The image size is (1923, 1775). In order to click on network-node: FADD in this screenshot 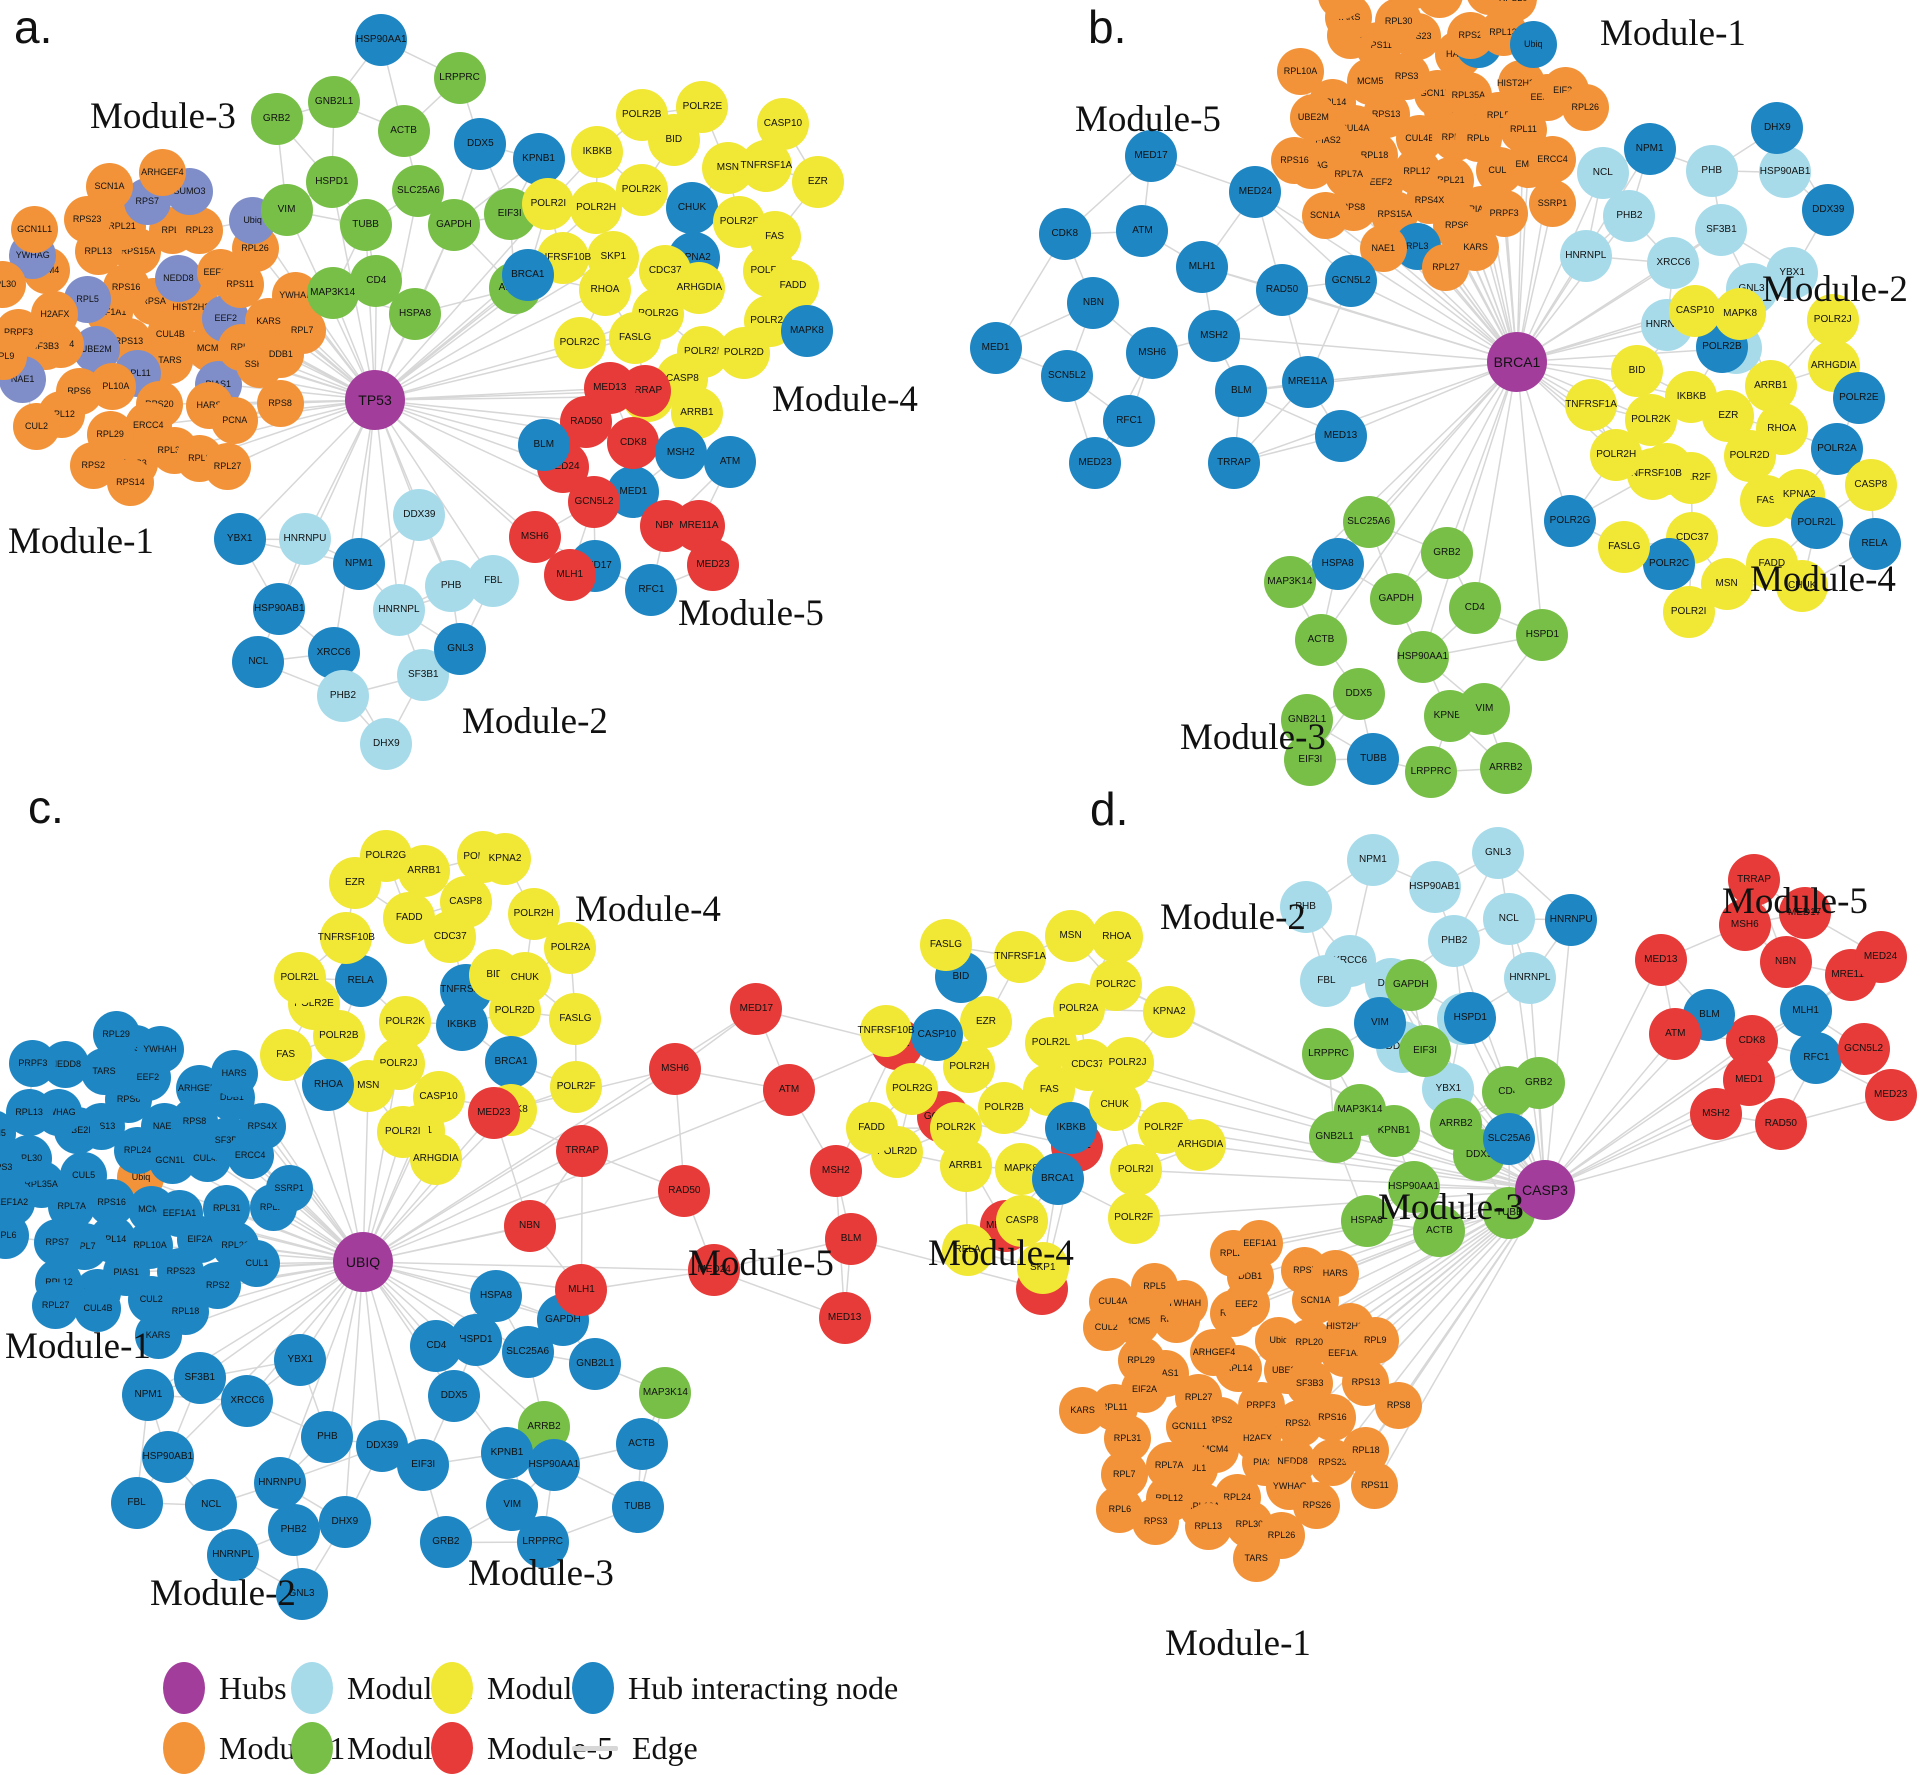, I will do `click(793, 286)`.